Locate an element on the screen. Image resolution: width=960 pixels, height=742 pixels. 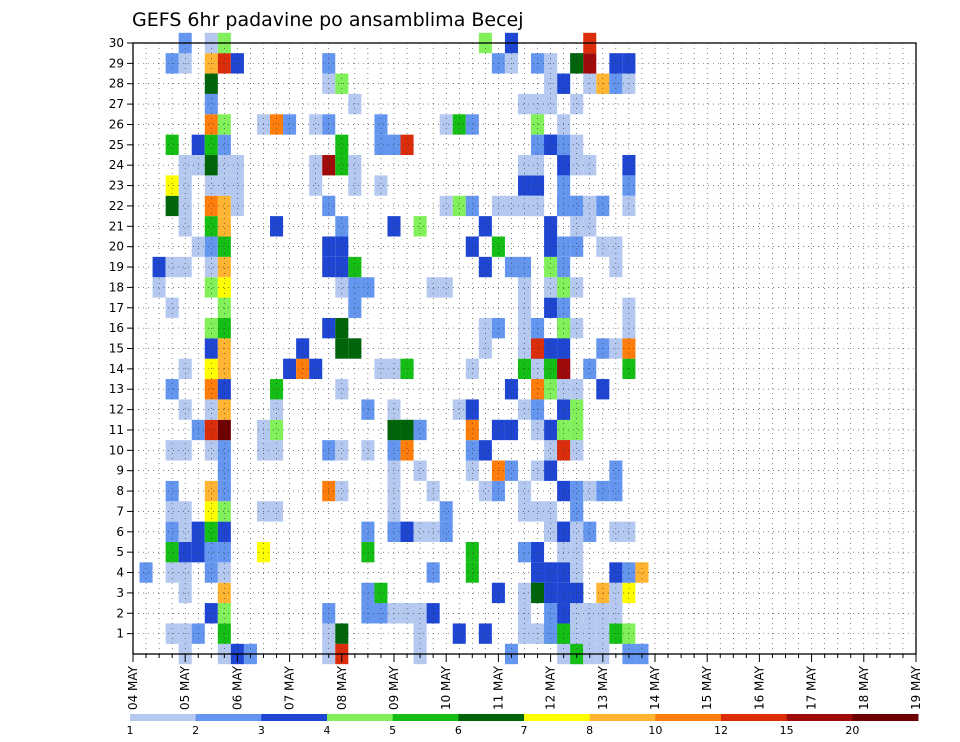
y-tick-label: 2 is located at coordinates (120, 613).